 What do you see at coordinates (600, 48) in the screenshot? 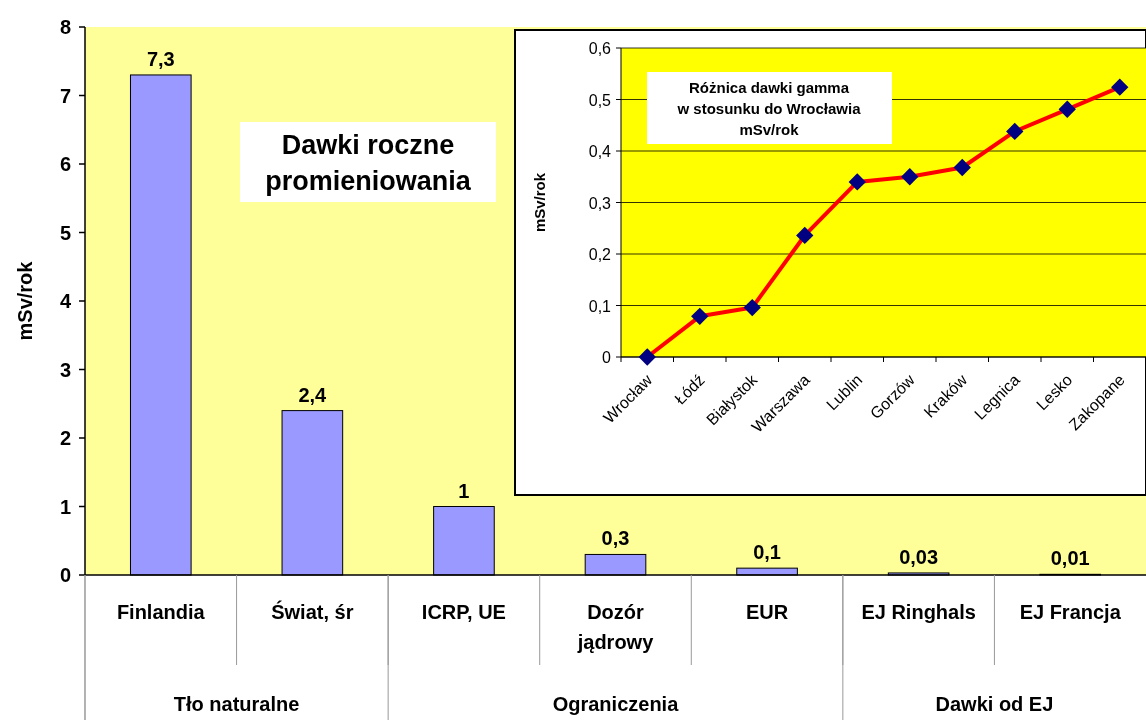
I see `y-tick-label: 0,6` at bounding box center [600, 48].